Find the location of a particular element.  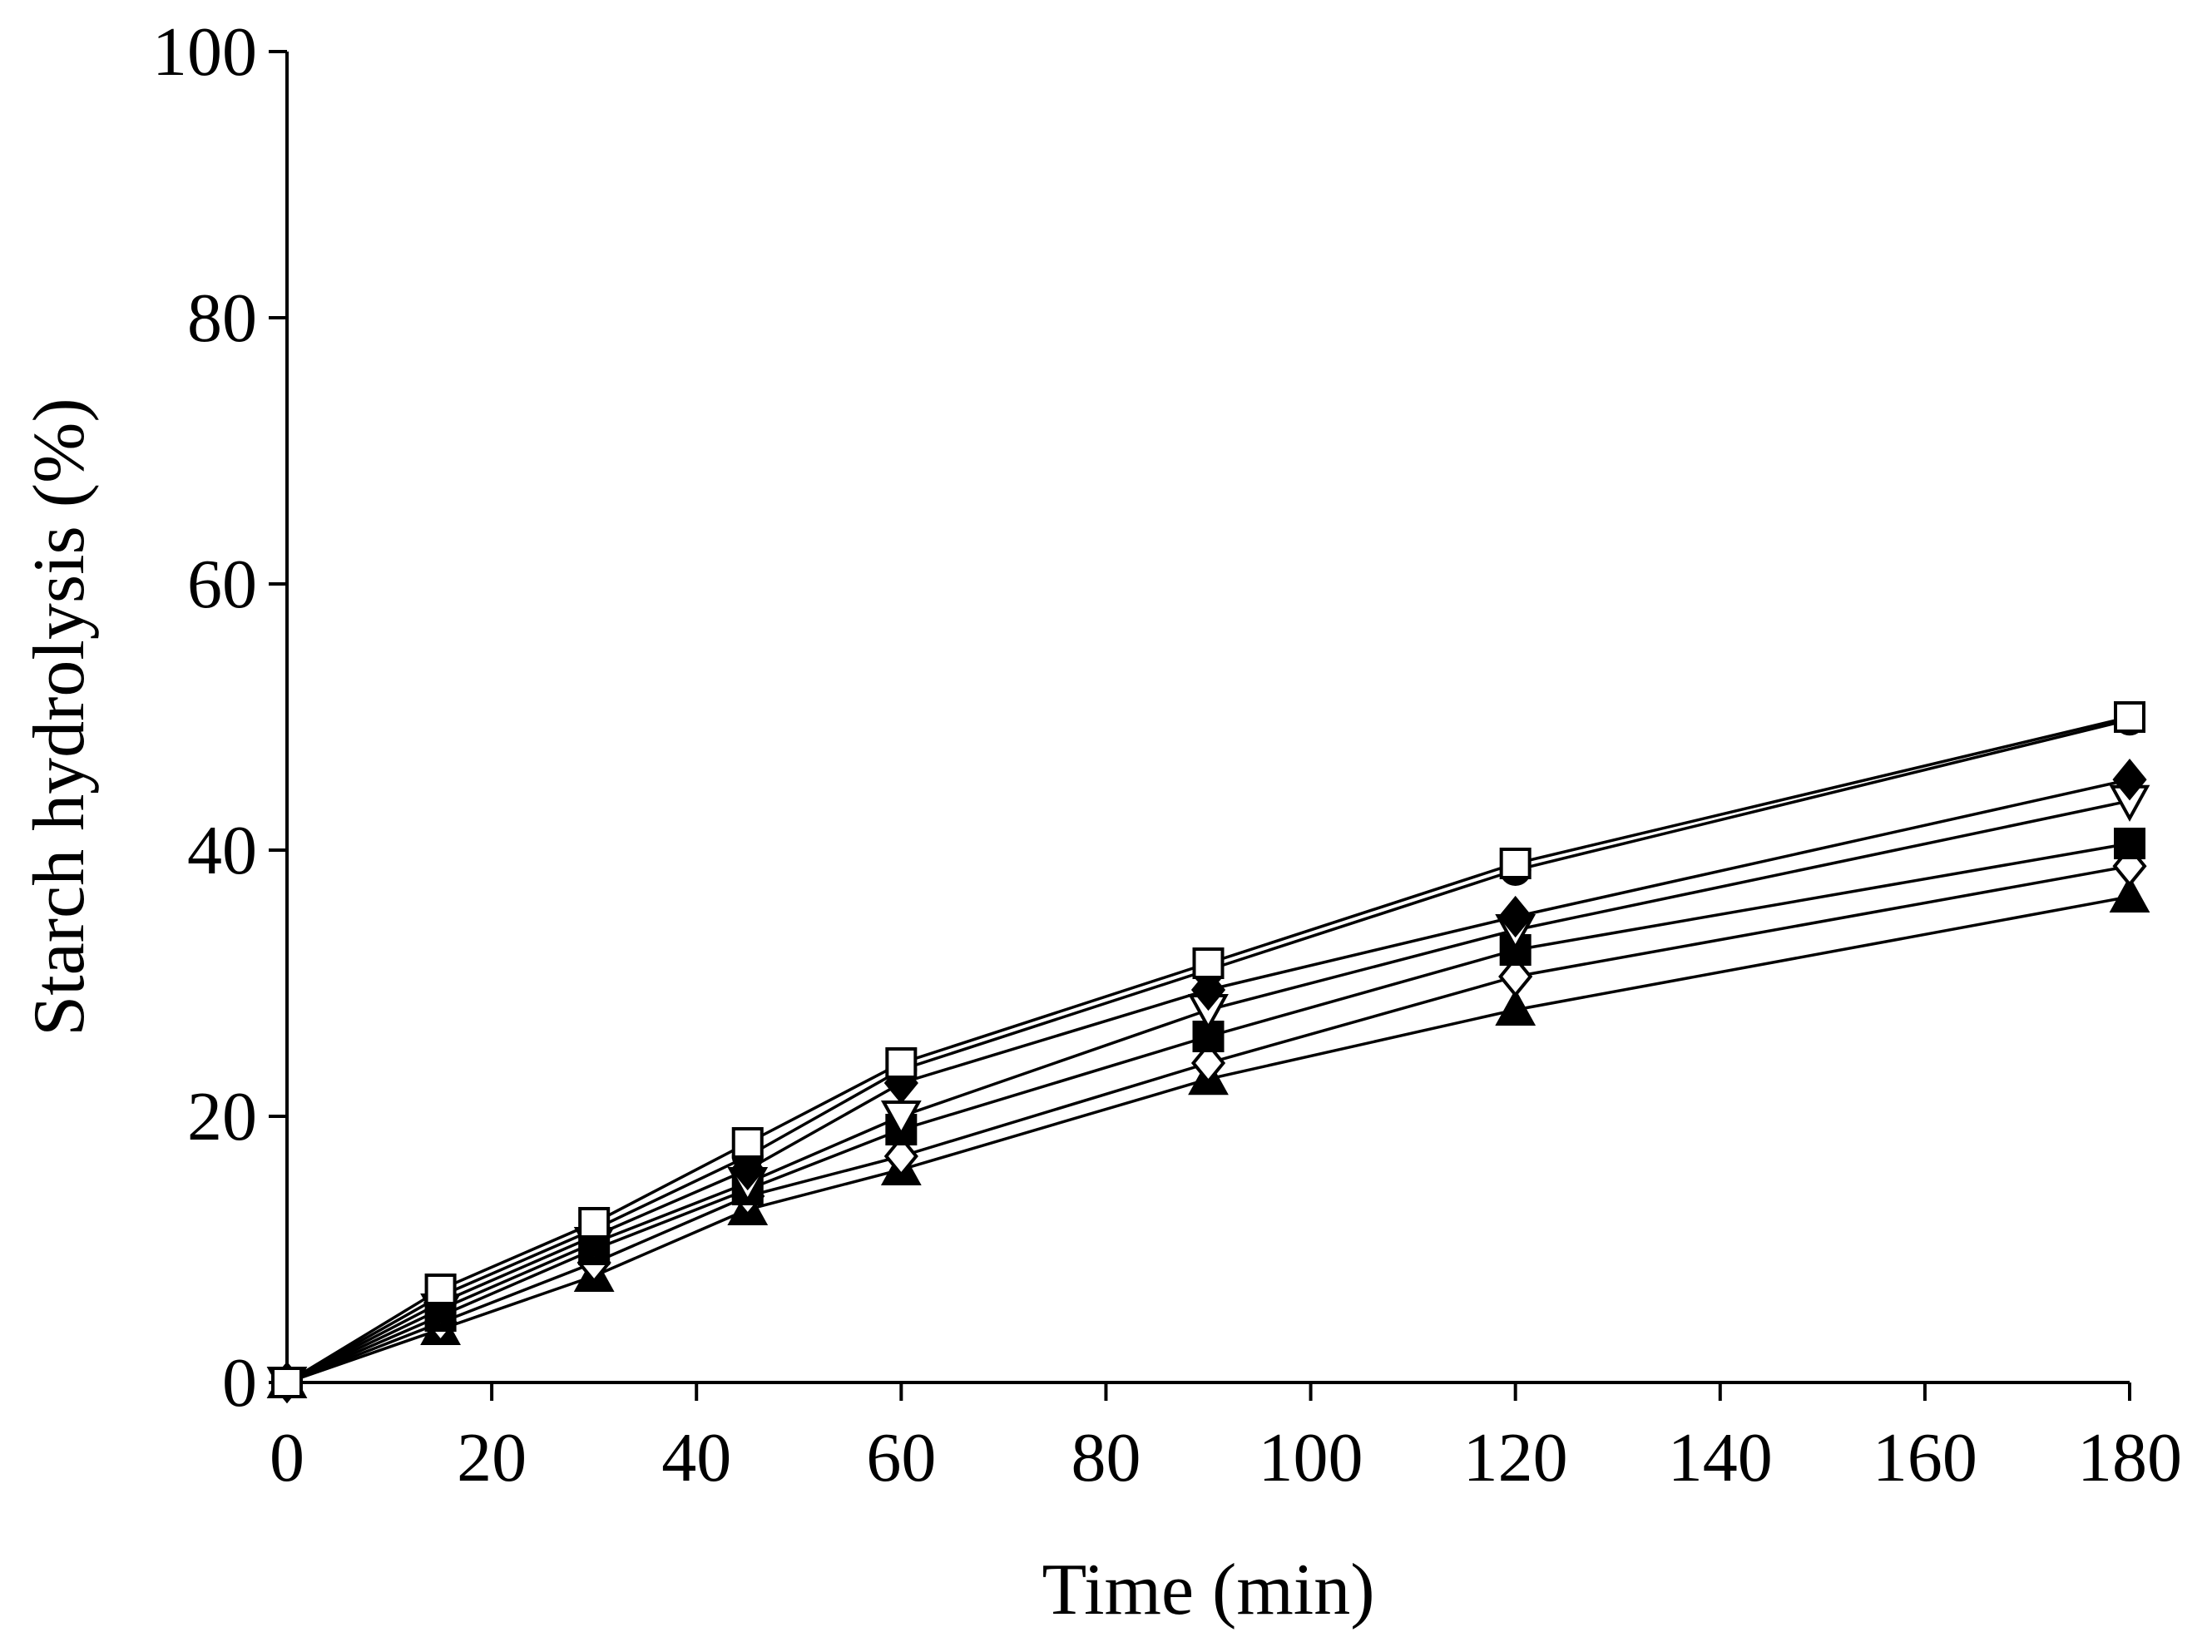

x-tick-label: 180 is located at coordinates (2129, 1457).